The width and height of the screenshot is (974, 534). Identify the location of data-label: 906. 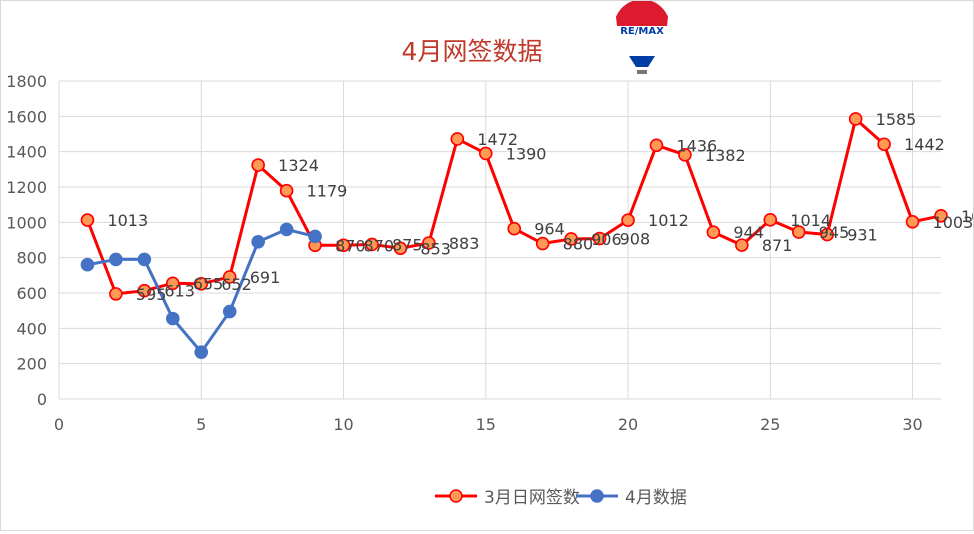
(606, 239).